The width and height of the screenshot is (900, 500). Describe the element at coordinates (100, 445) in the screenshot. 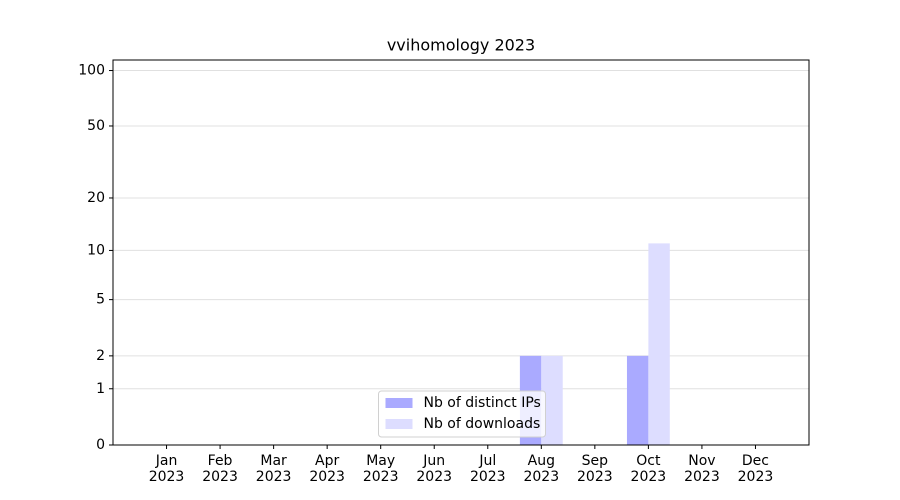

I see `y-tick-label: 0` at that location.